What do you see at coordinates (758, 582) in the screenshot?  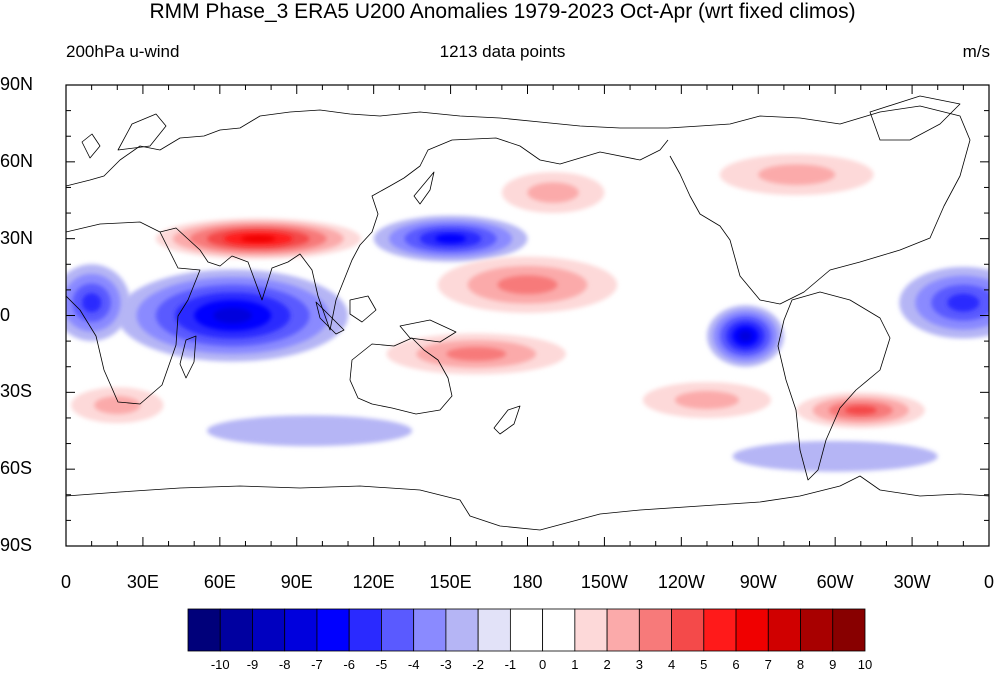 I see `x-tick-label: 90W` at bounding box center [758, 582].